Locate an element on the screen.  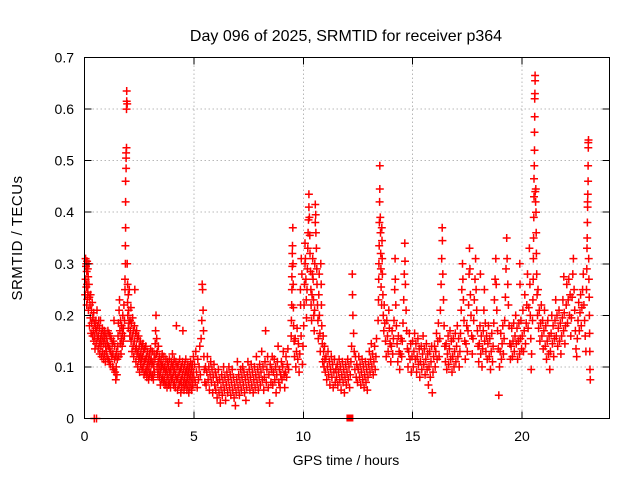
y-tick-label: 0.1 is located at coordinates (65, 367).